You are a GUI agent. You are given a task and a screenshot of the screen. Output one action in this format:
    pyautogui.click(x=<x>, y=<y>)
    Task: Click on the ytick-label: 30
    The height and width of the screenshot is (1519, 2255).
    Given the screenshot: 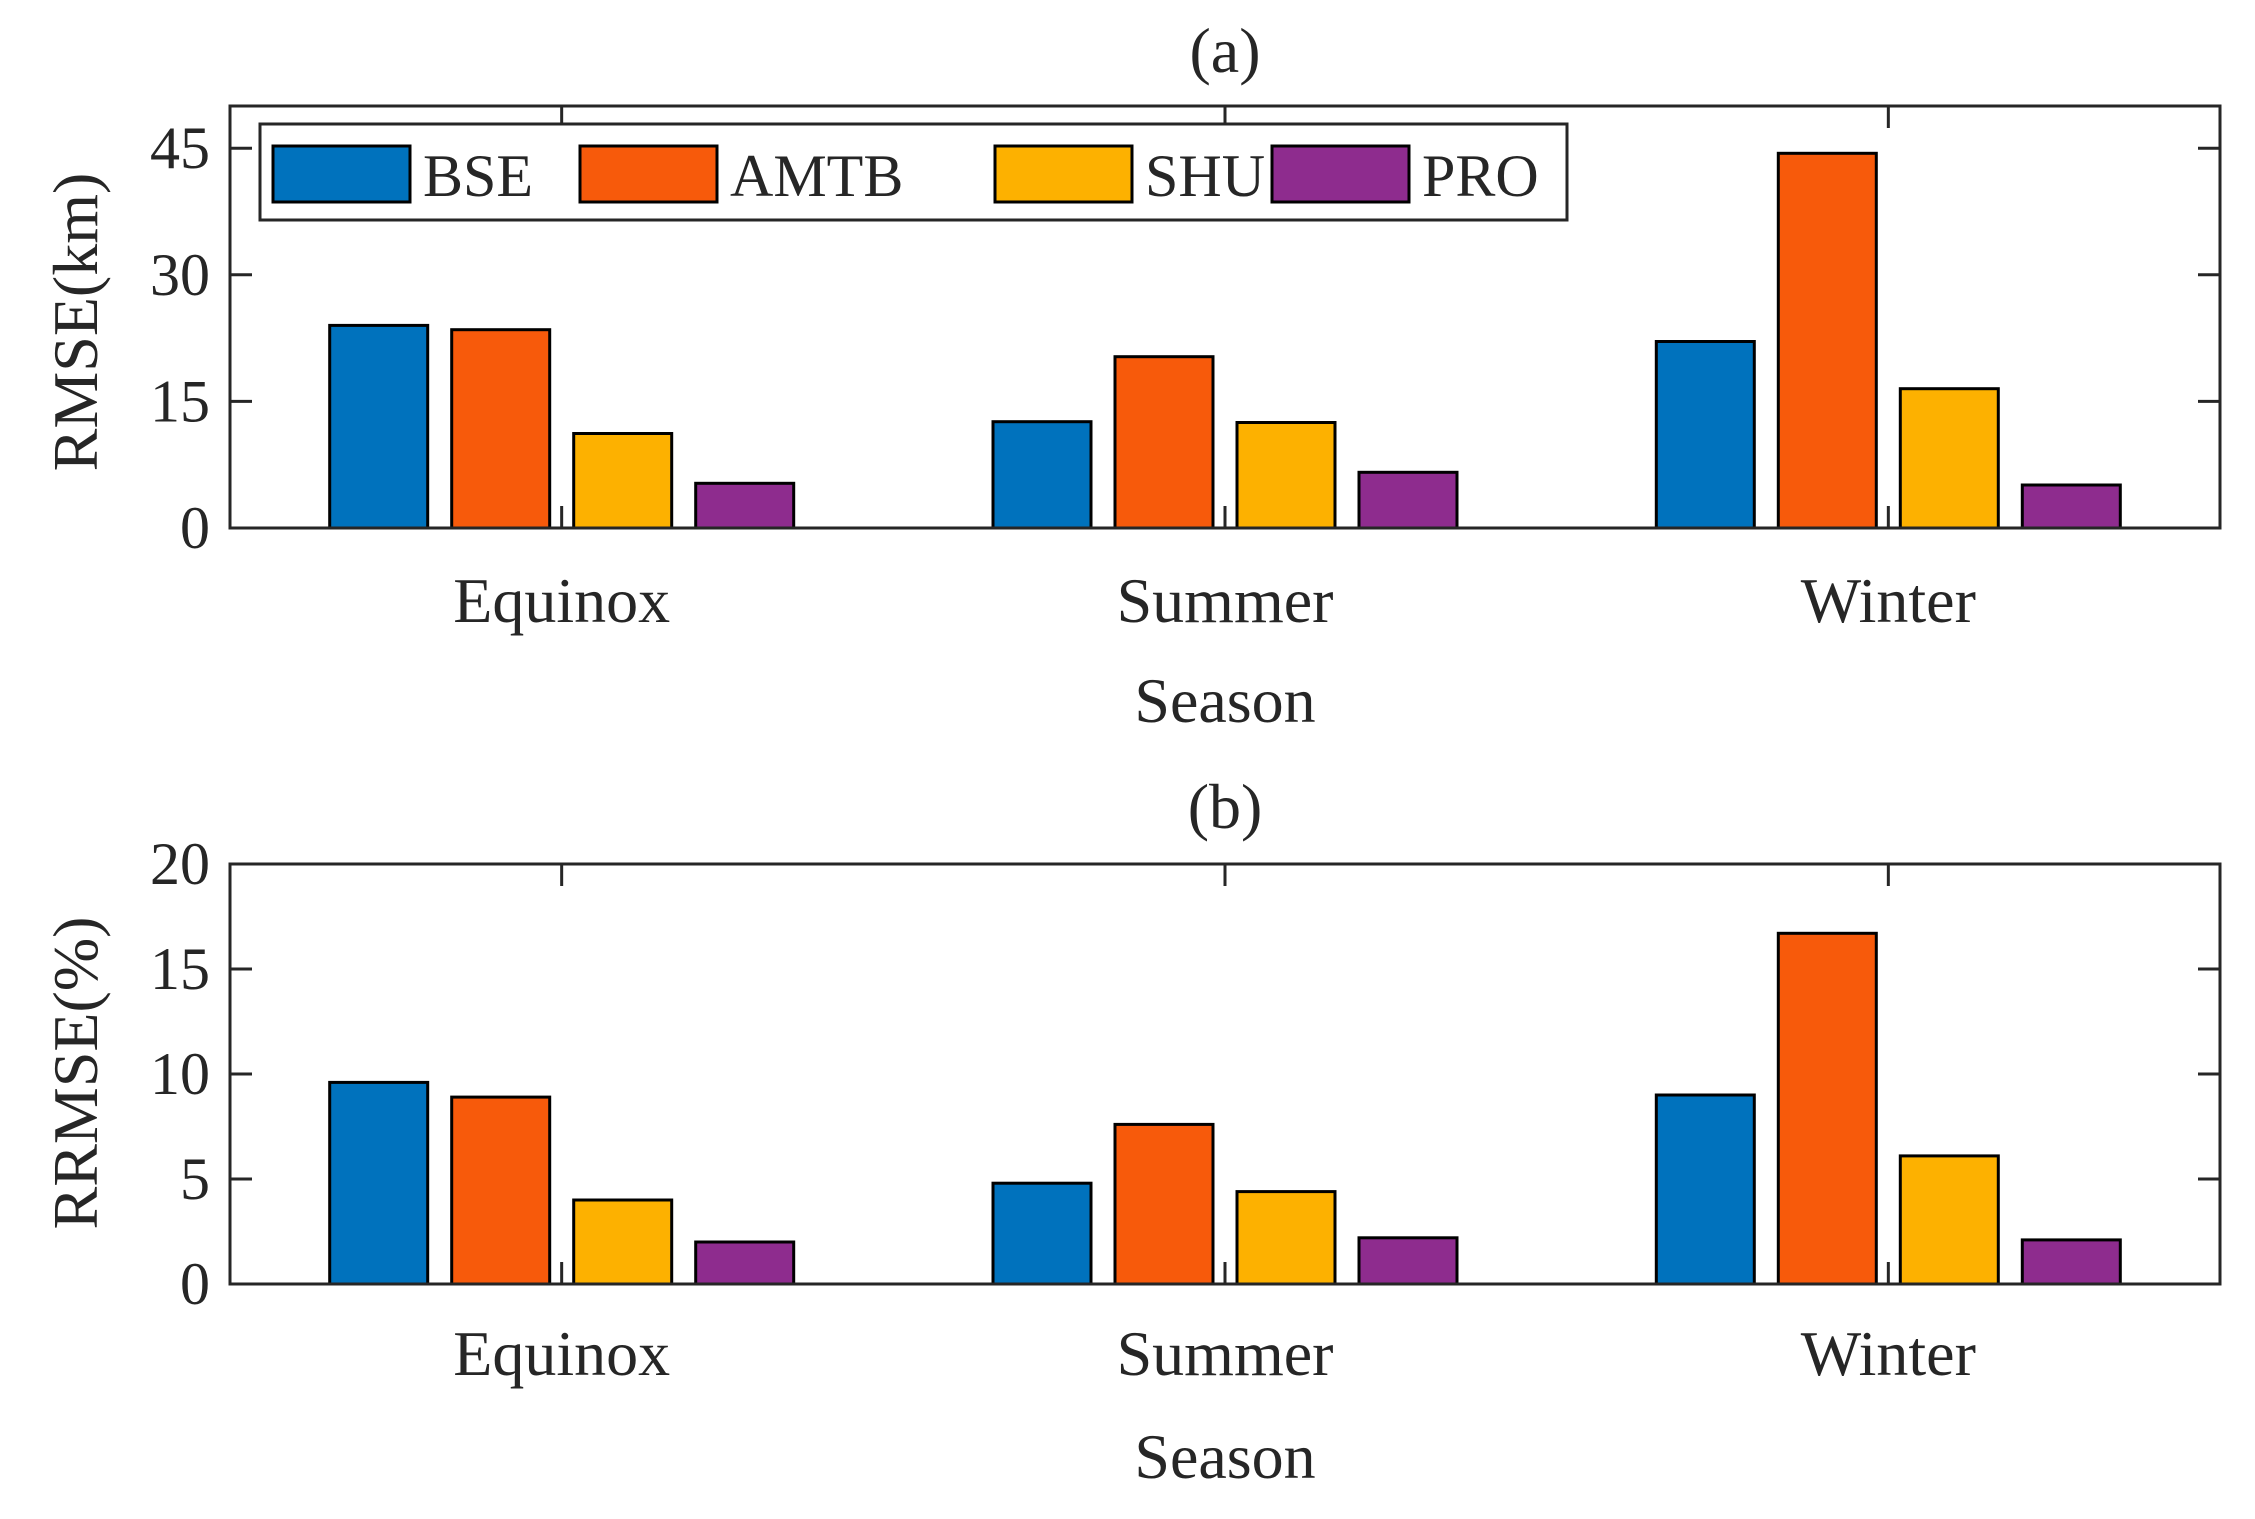 What is the action you would take?
    pyautogui.click(x=180, y=275)
    